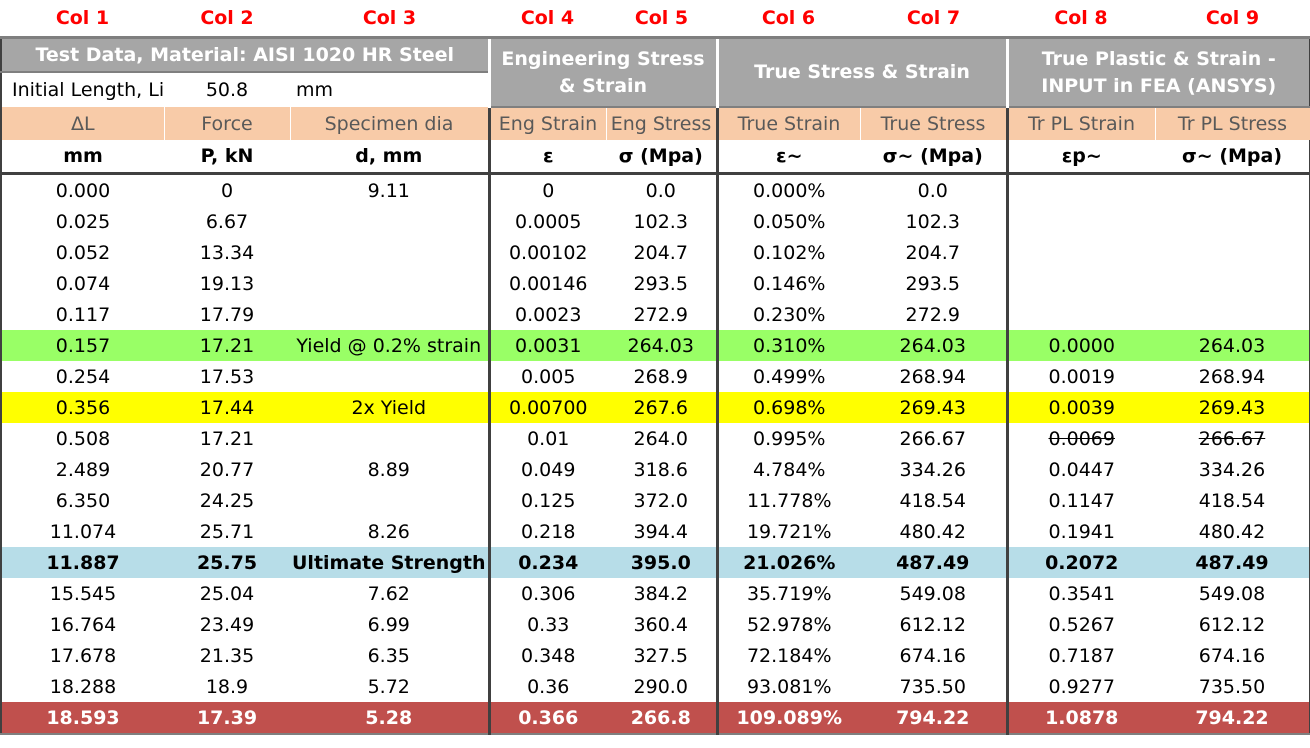 The height and width of the screenshot is (748, 1310). What do you see at coordinates (1081, 19) in the screenshot?
I see `col-number: Col 8` at bounding box center [1081, 19].